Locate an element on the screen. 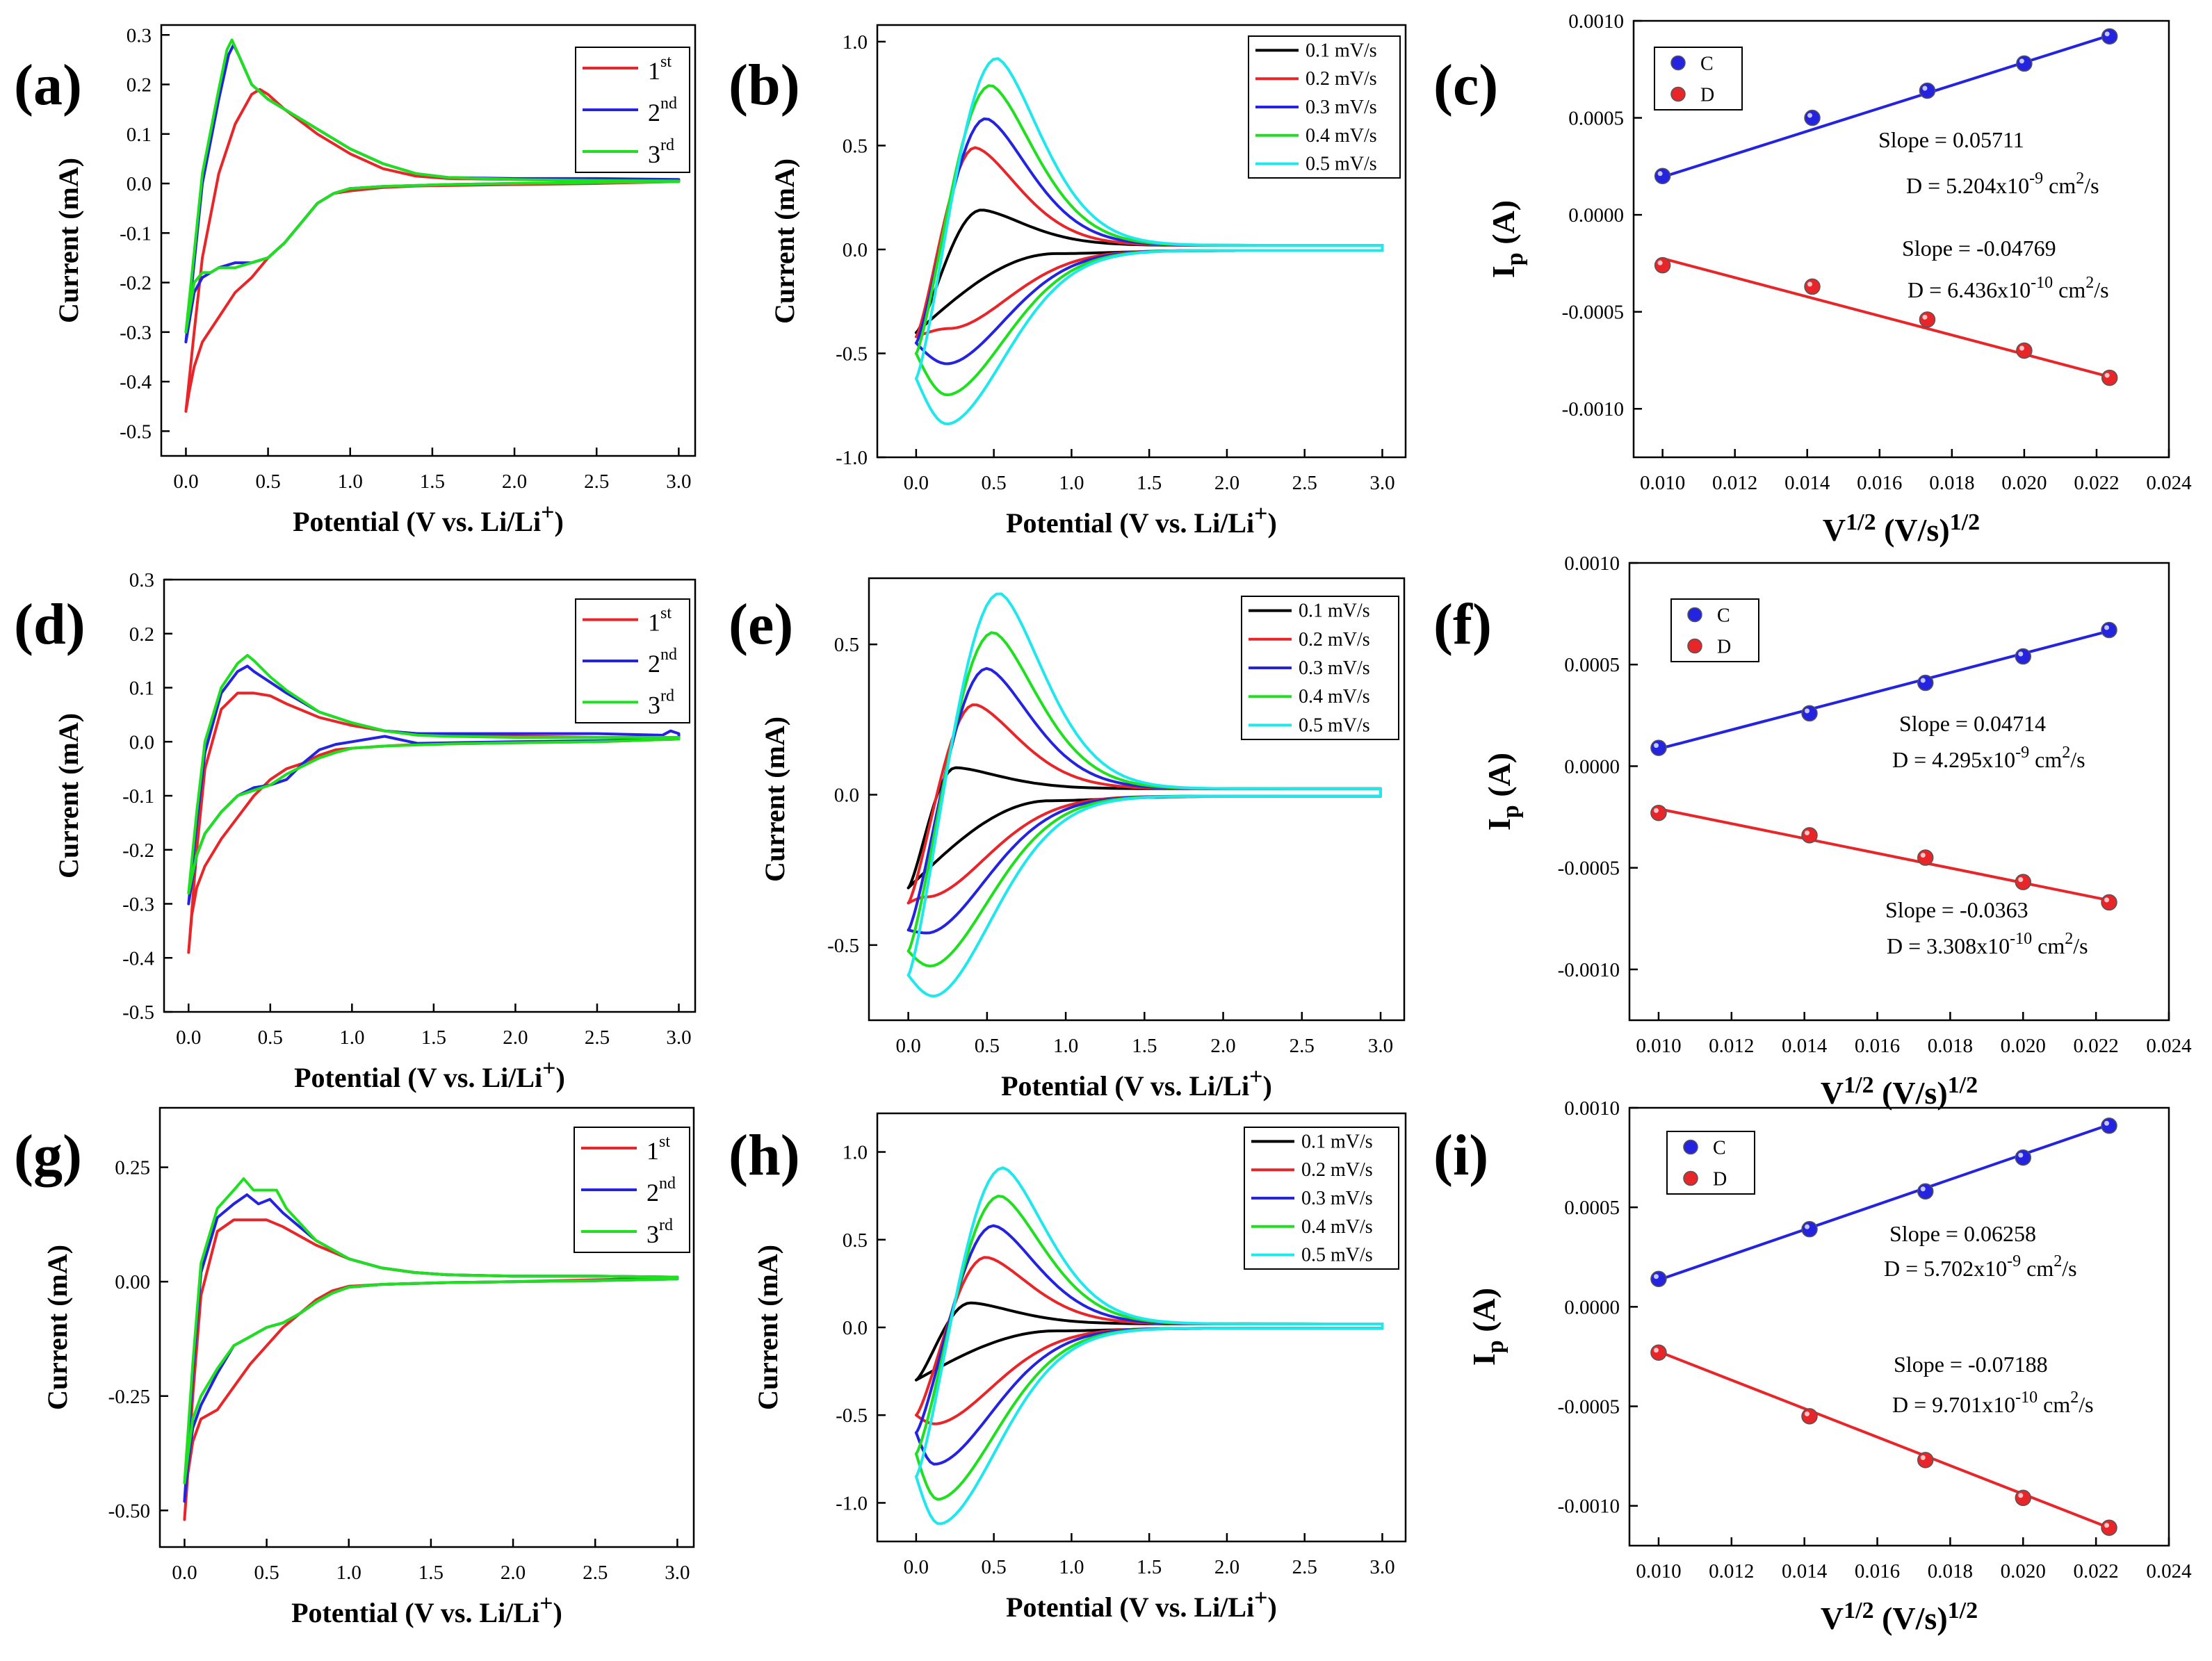 Image resolution: width=2212 pixels, height=1661 pixels. diffusion-annotation: D = 9.701x10-10 cm2/s is located at coordinates (1993, 1403).